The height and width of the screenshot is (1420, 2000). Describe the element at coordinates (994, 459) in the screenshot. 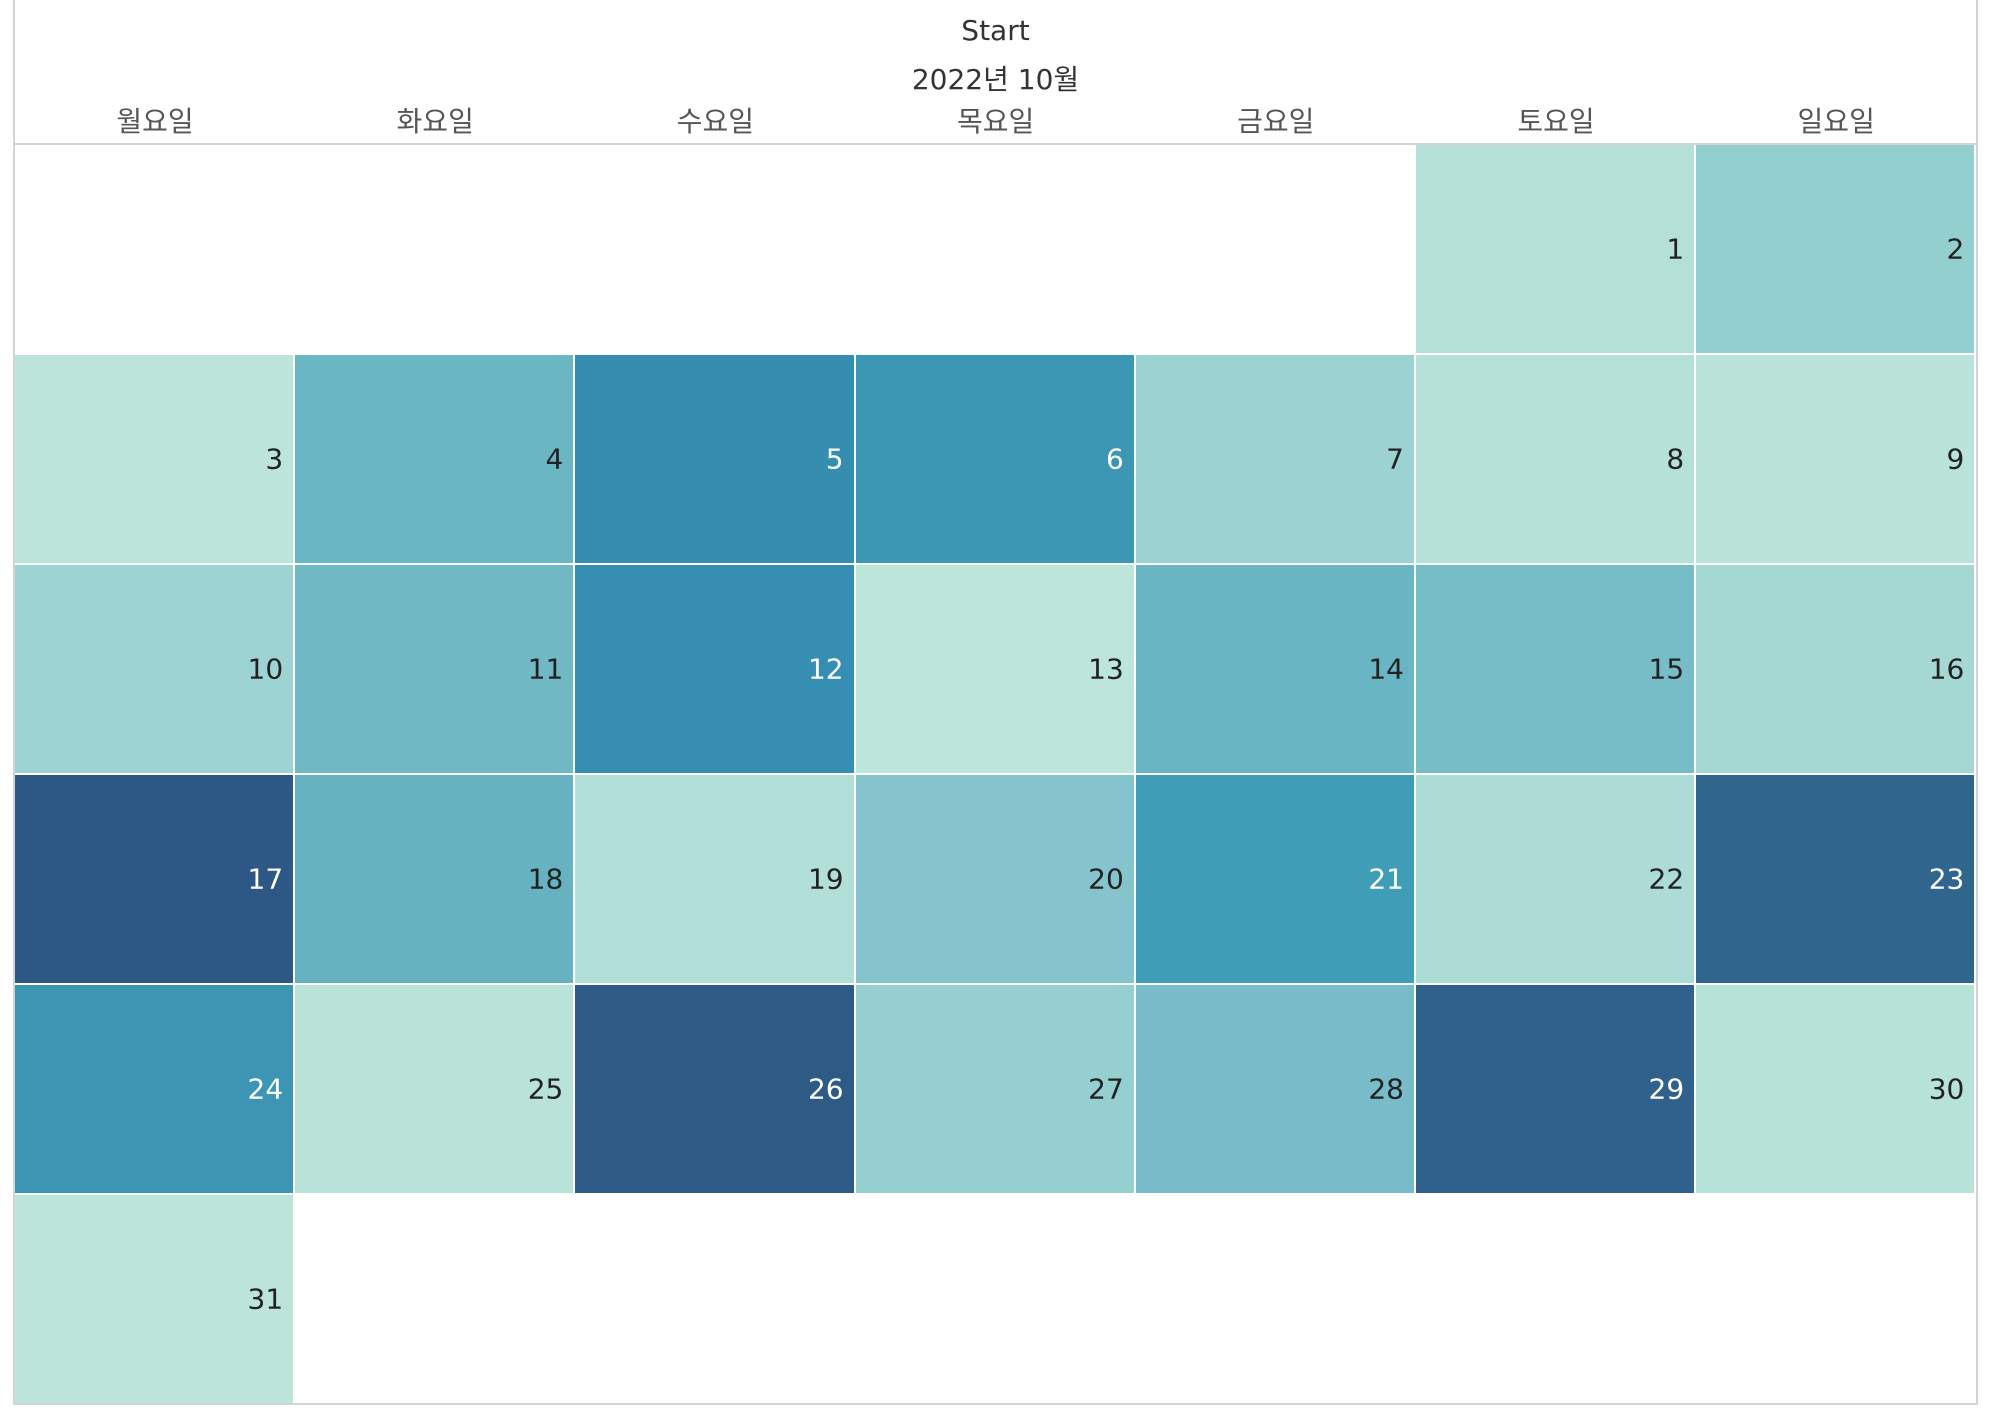

I see `day-cell: 6` at that location.